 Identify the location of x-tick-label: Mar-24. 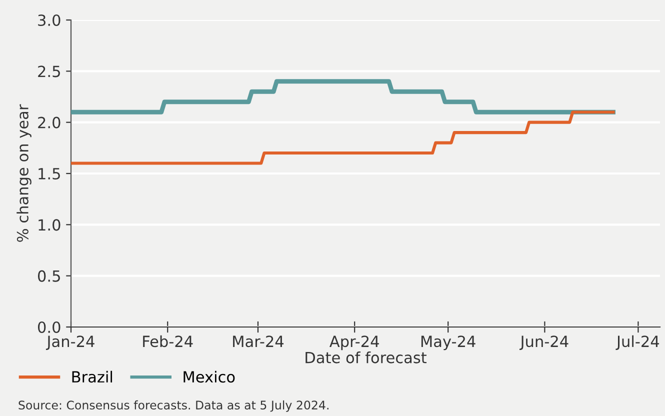
(258, 342).